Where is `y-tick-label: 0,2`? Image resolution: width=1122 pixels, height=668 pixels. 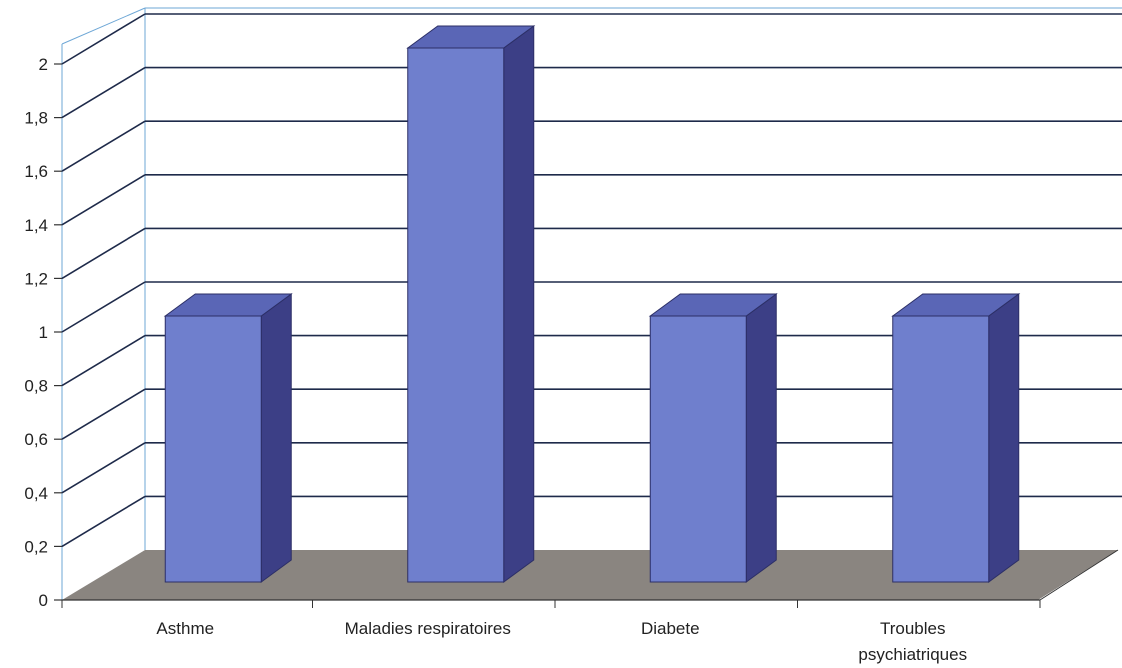
y-tick-label: 0,2 is located at coordinates (36, 546).